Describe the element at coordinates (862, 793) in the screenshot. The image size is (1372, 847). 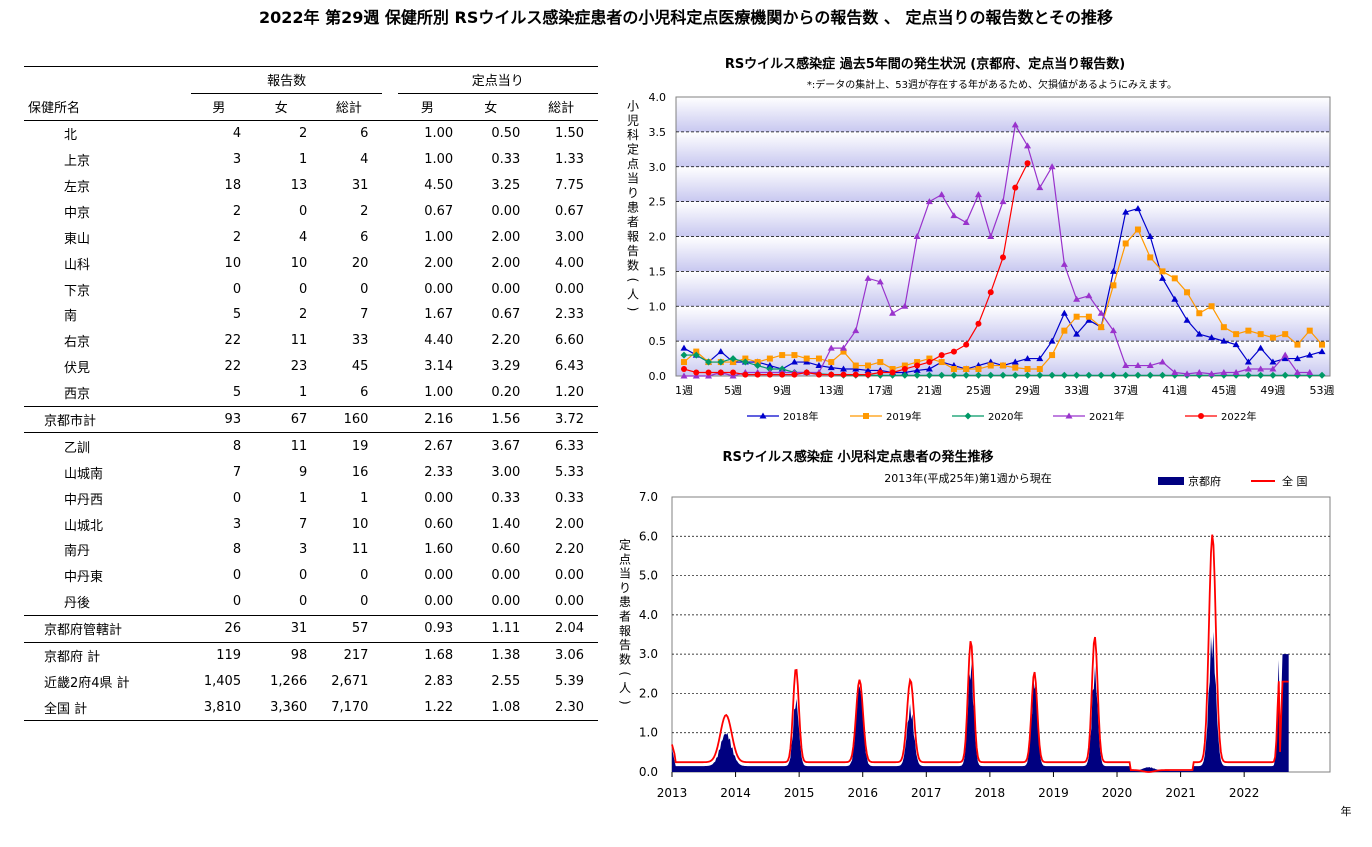
I see `x-tick-label: 2016` at that location.